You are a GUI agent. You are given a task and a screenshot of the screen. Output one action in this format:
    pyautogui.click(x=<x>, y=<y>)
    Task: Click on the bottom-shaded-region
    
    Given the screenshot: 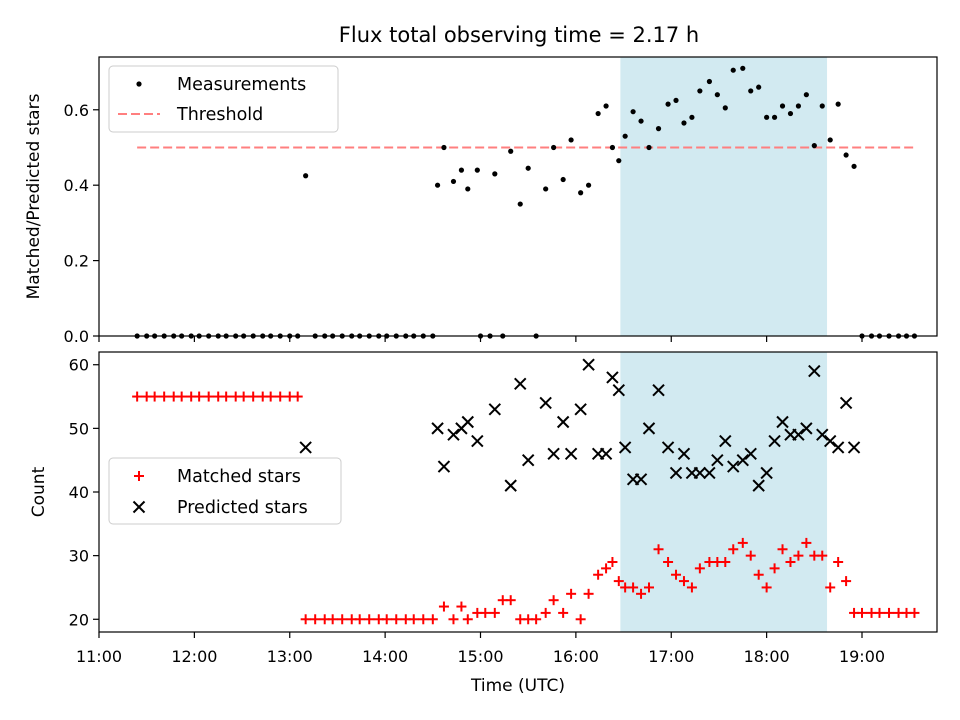 What is the action you would take?
    pyautogui.click(x=724, y=492)
    